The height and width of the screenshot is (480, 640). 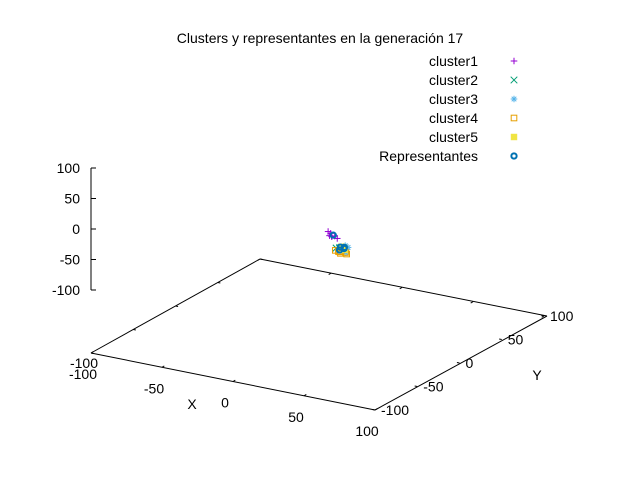 I want to click on legend-label: cluster3, so click(x=453, y=99).